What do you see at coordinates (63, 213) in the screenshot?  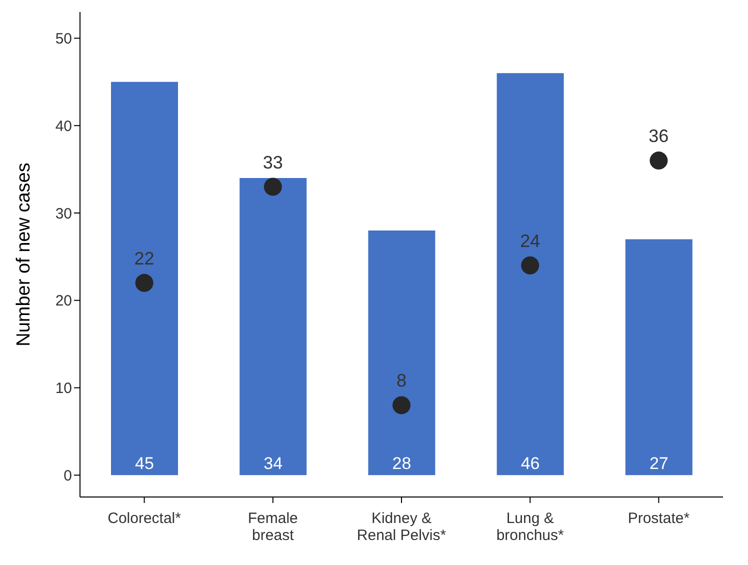 I see `y-tick-label: 30` at bounding box center [63, 213].